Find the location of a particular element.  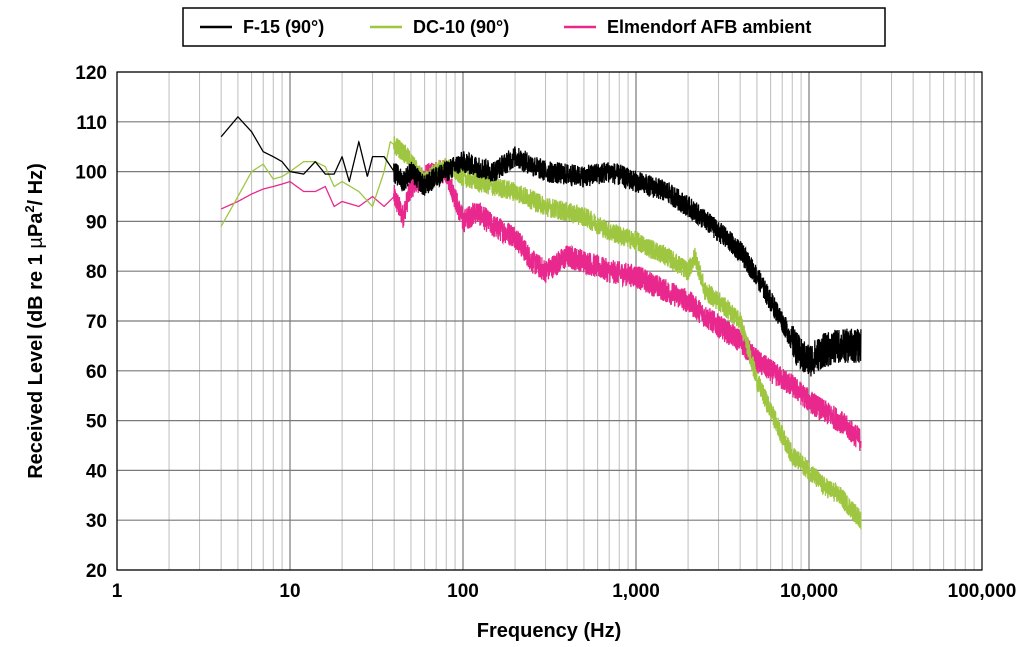

legend-label-elmendorf: Elmendorf AFB ambient is located at coordinates (709, 27).